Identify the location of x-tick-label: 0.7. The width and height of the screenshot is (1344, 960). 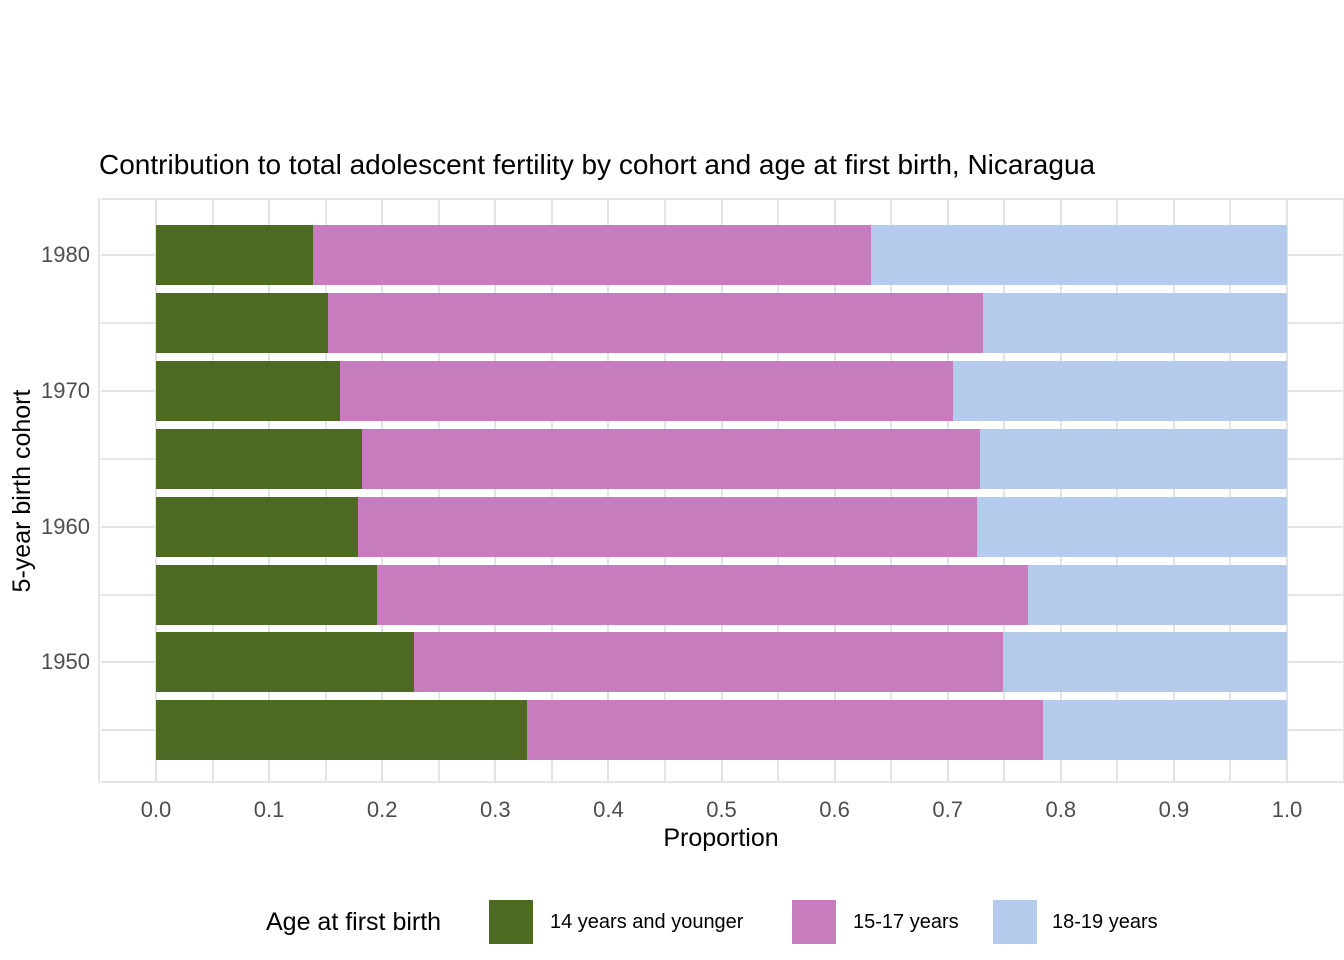
(947, 809).